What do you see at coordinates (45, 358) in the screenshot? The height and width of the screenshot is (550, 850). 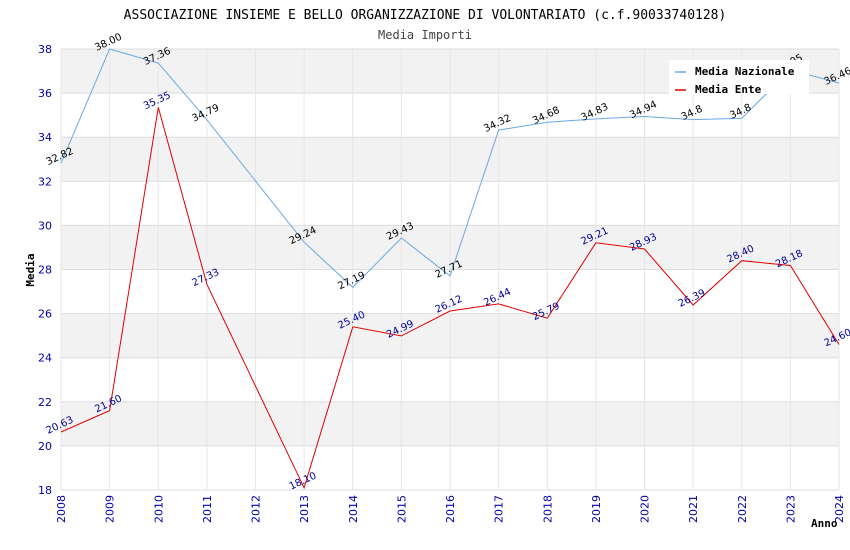 I see `y-tick-label: 24` at bounding box center [45, 358].